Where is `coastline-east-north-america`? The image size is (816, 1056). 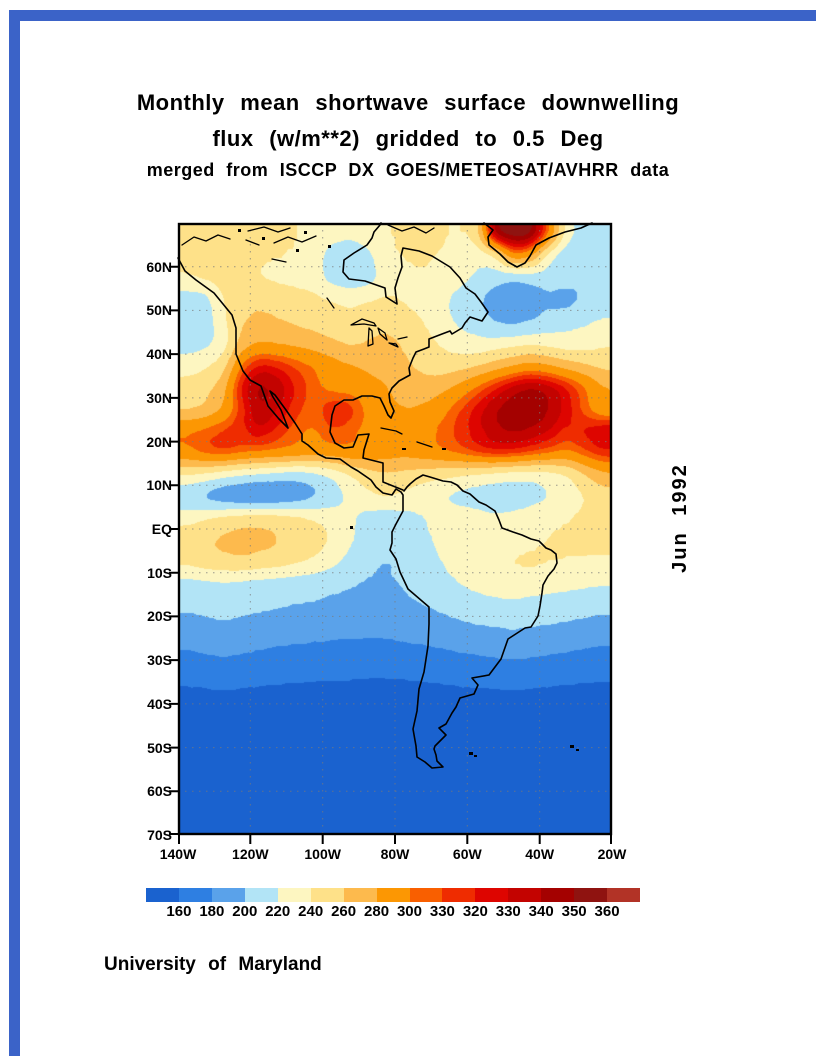 coastline-east-north-america is located at coordinates (409, 356).